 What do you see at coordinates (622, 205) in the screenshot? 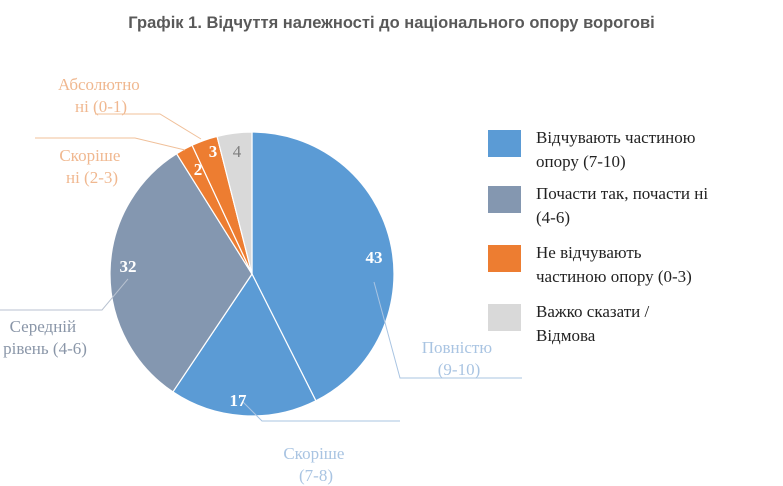
I see `legend-label: Почасти так, почасти ні (4-6)` at bounding box center [622, 205].